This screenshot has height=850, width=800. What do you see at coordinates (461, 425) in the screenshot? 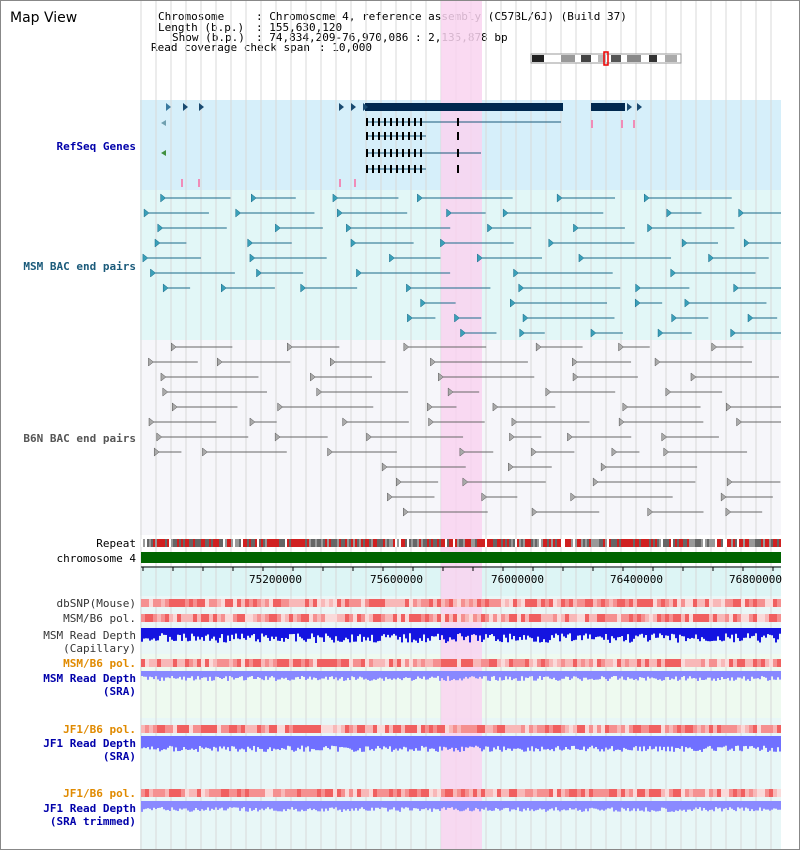
I see `highlight-region` at bounding box center [461, 425].